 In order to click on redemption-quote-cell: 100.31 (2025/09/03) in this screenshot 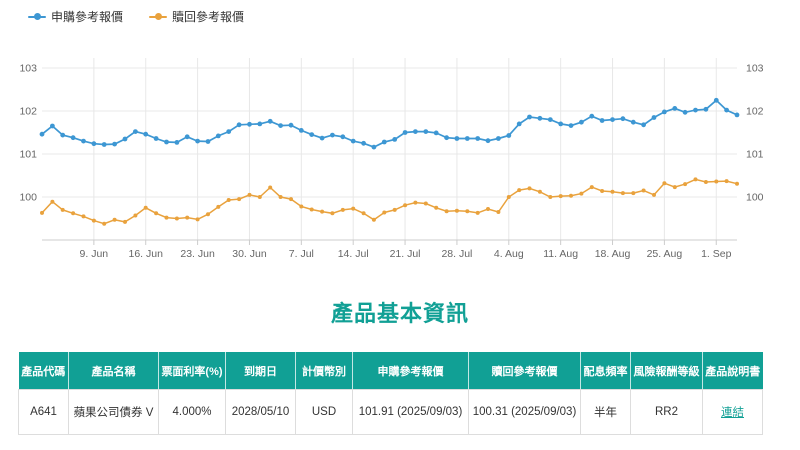, I will do `click(524, 412)`.